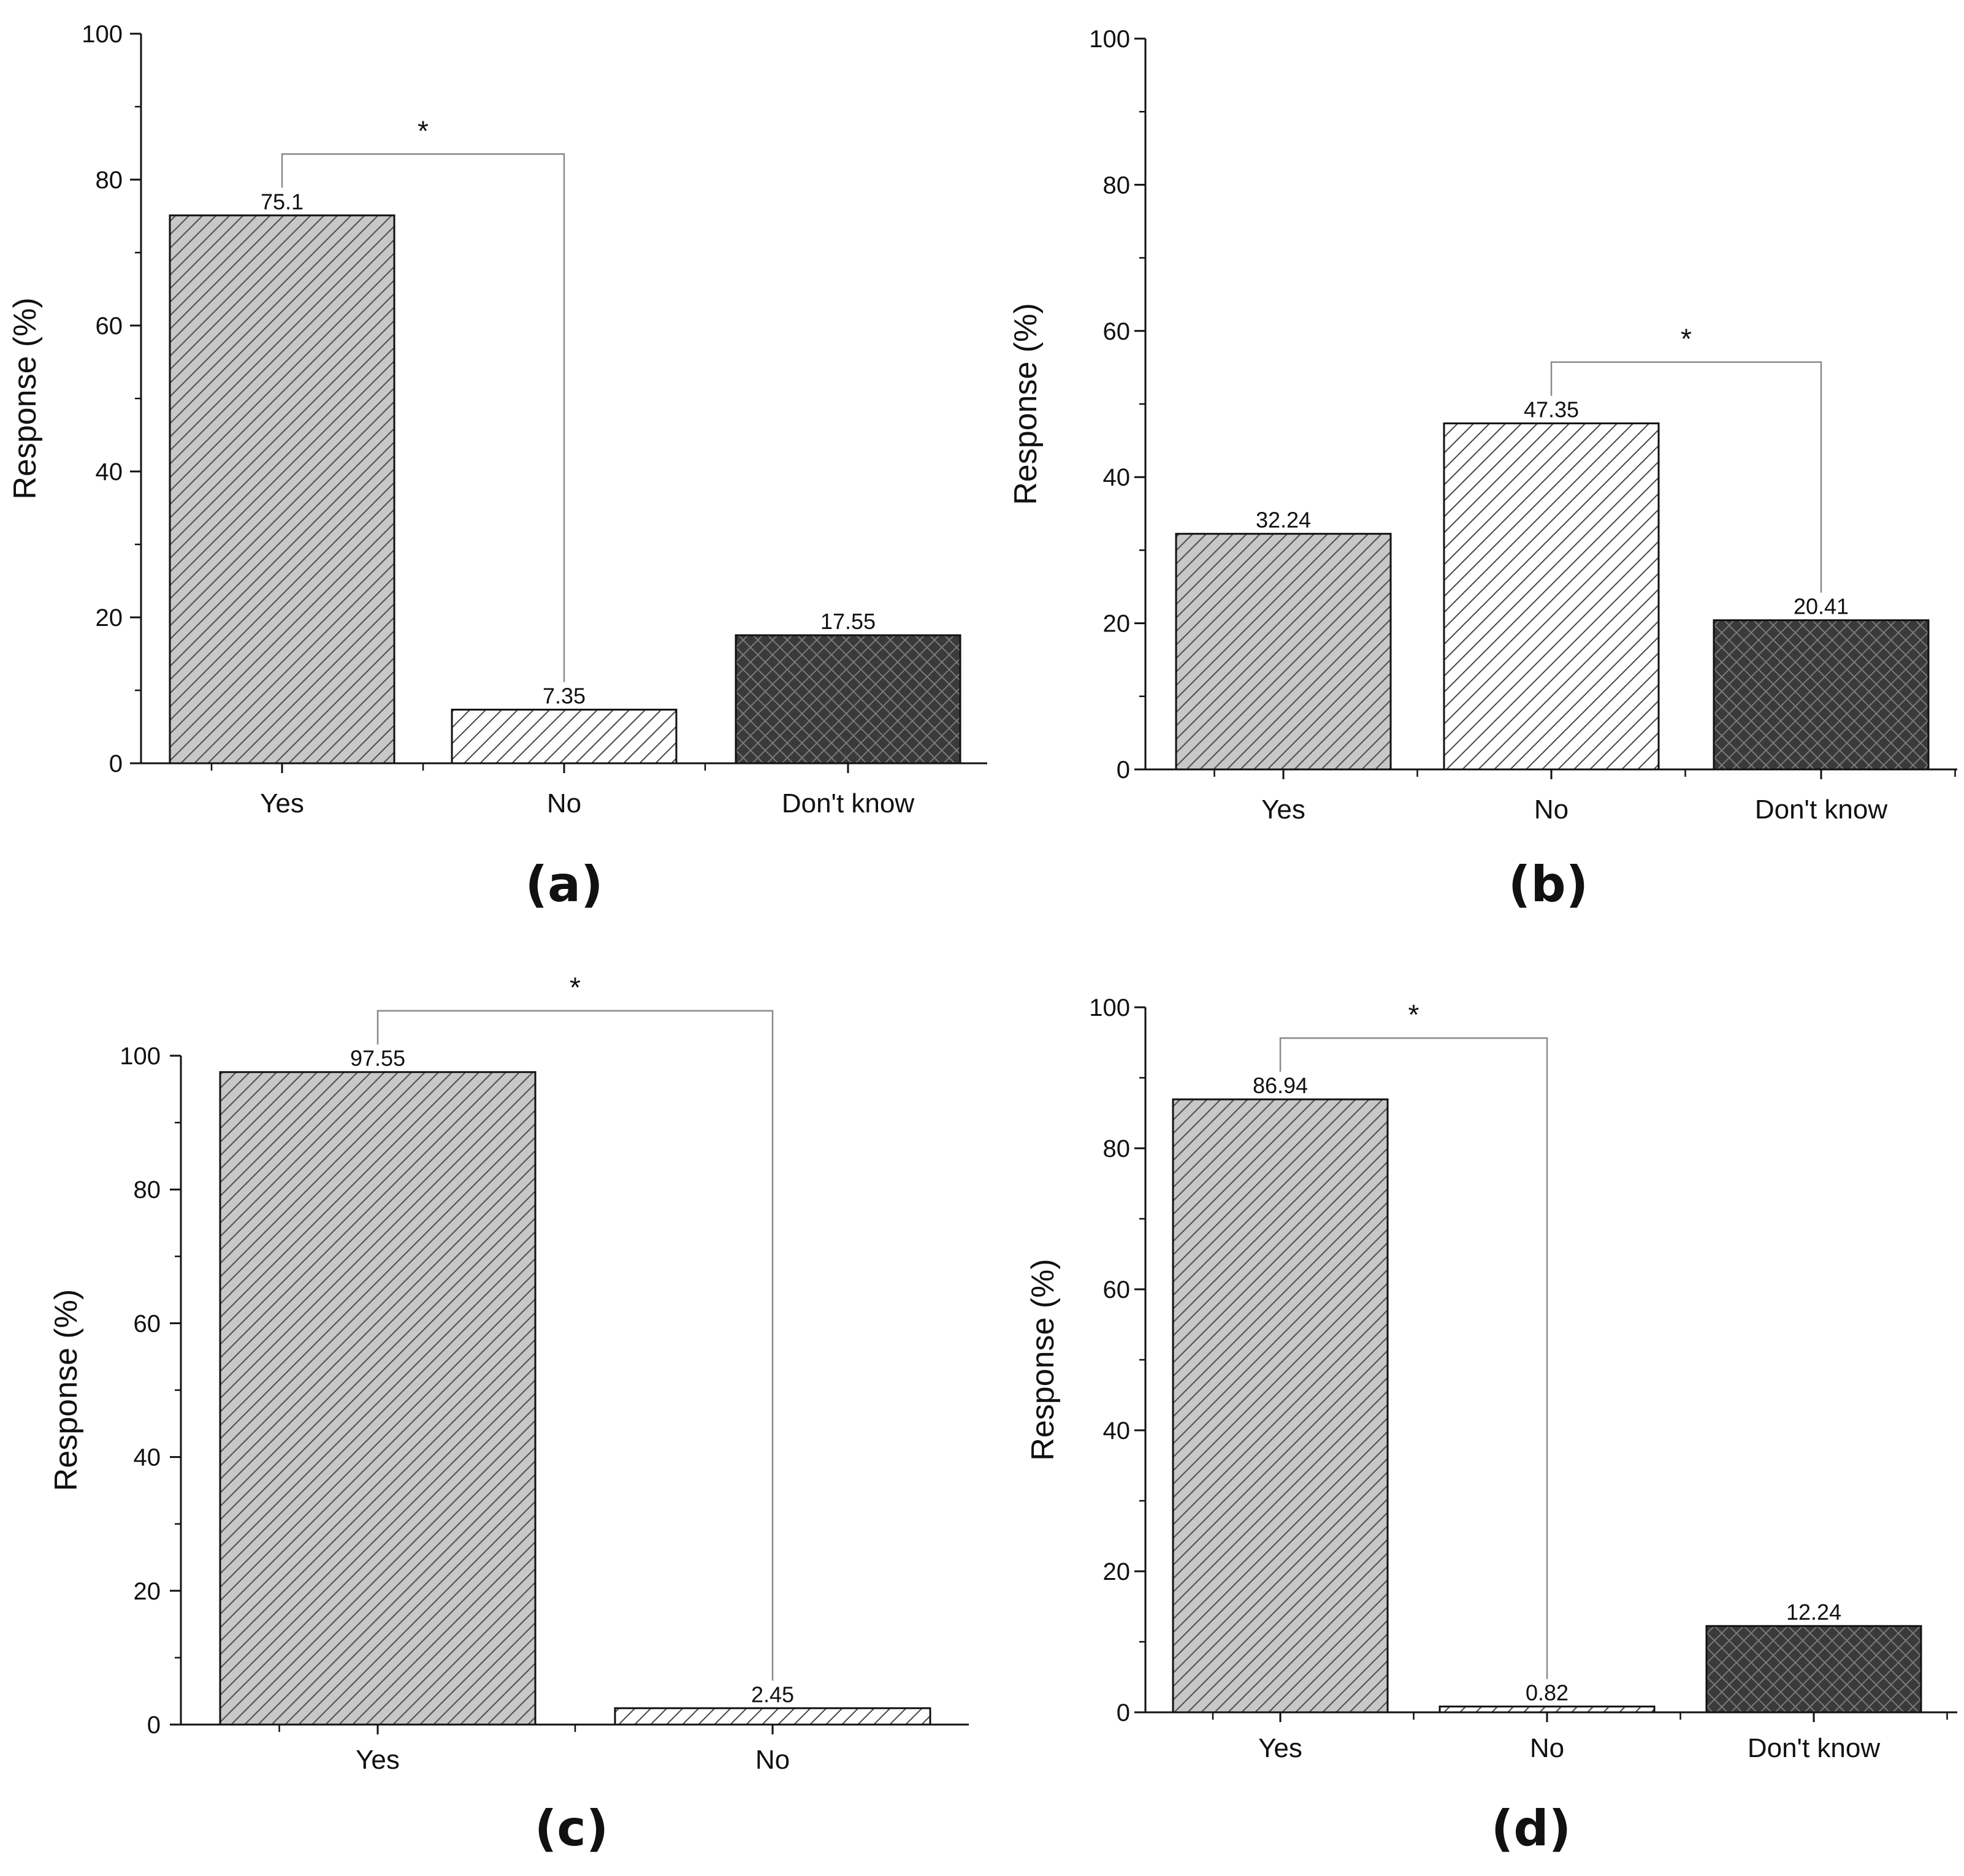  I want to click on bar-value-label: 97.55, so click(377, 1058).